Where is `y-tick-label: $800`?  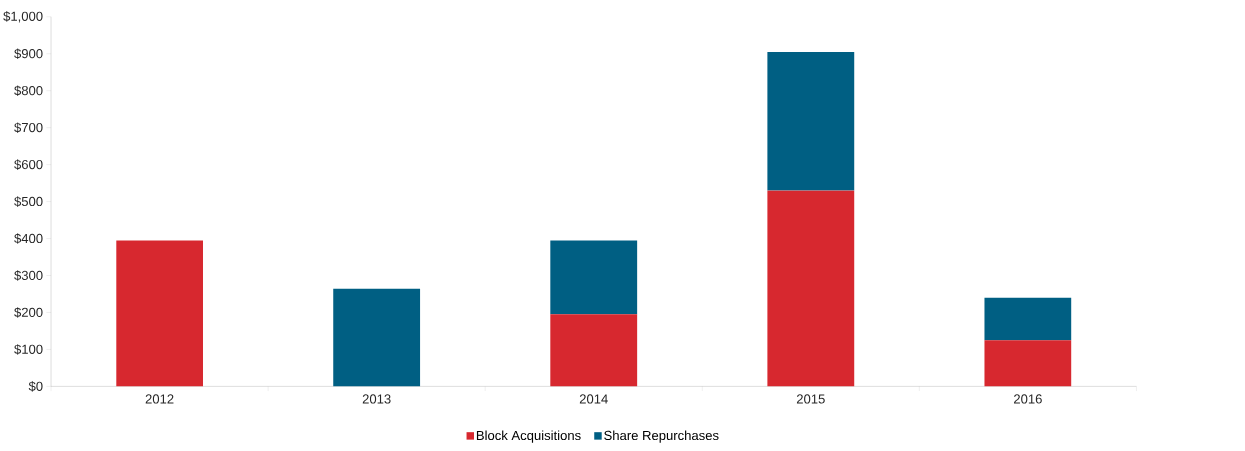
y-tick-label: $800 is located at coordinates (28, 91).